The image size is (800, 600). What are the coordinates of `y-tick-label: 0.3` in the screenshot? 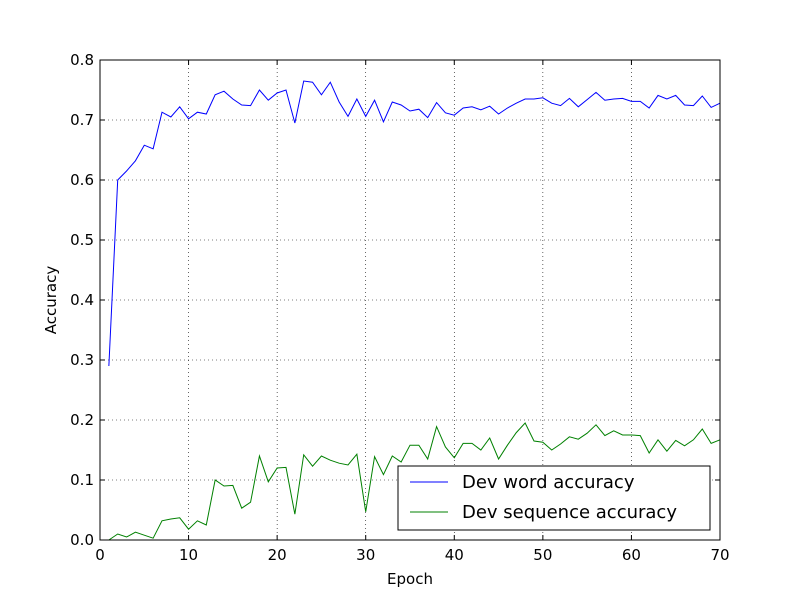 It's located at (82, 360).